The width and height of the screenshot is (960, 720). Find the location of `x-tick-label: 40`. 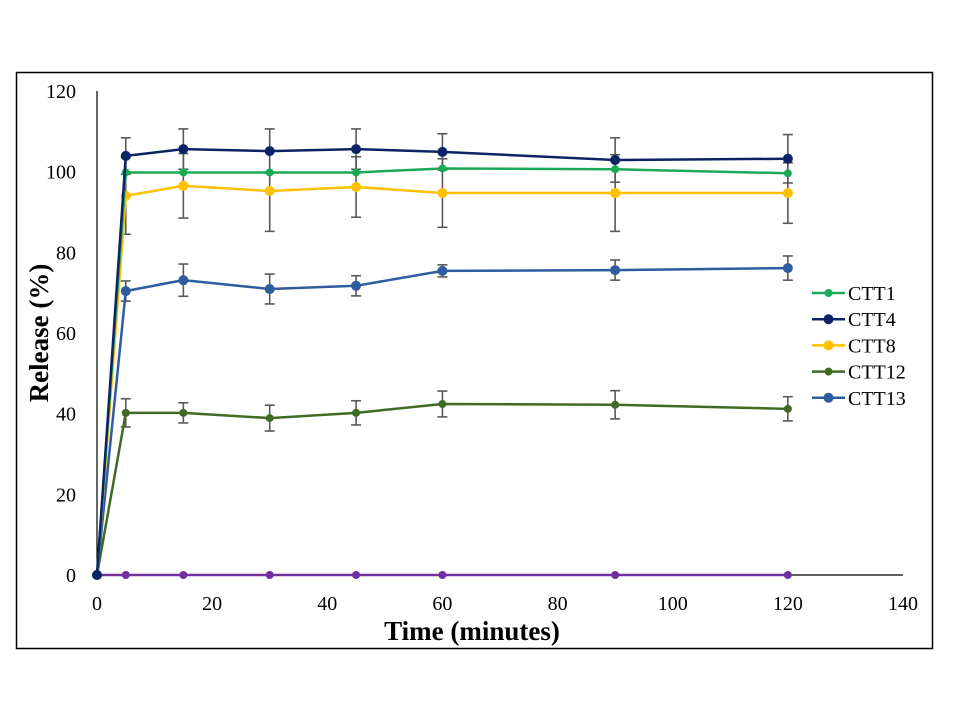

x-tick-label: 40 is located at coordinates (327, 604).